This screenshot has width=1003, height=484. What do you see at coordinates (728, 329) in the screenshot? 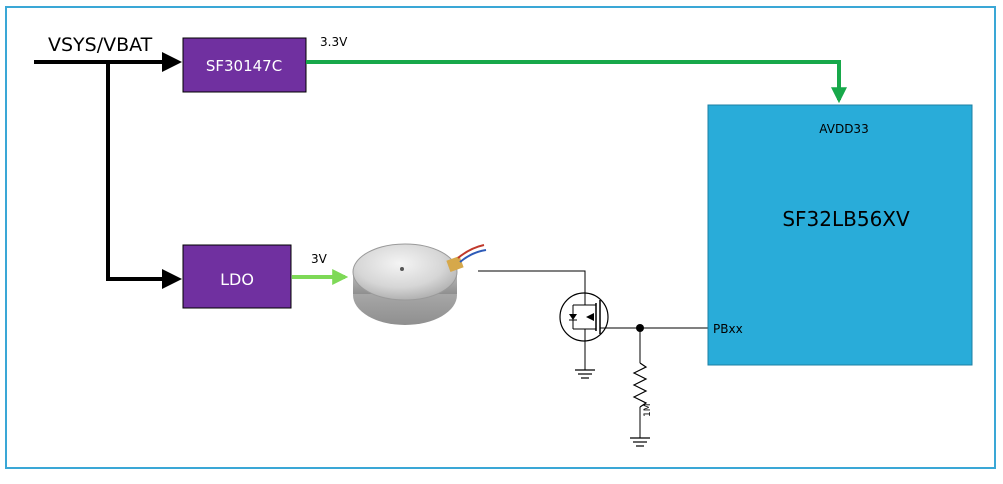
I see `pbxx-pin-label: PBxx` at bounding box center [728, 329].